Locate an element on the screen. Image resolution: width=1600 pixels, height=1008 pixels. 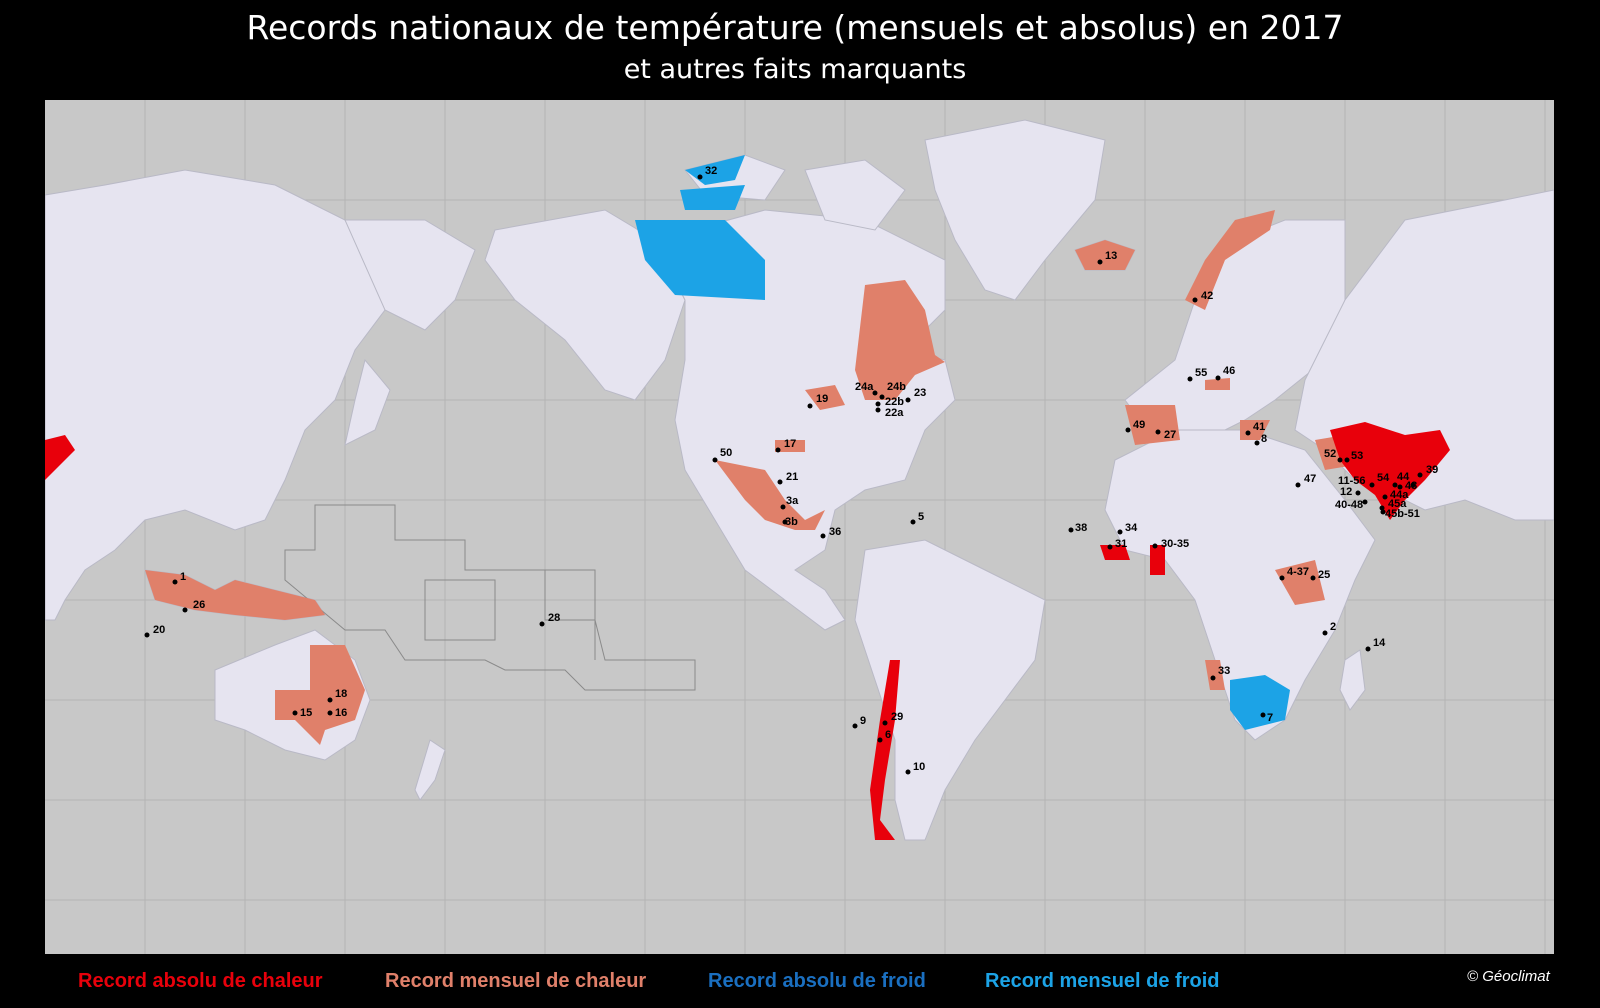
marker-label: 7 is located at coordinates (1270, 718).